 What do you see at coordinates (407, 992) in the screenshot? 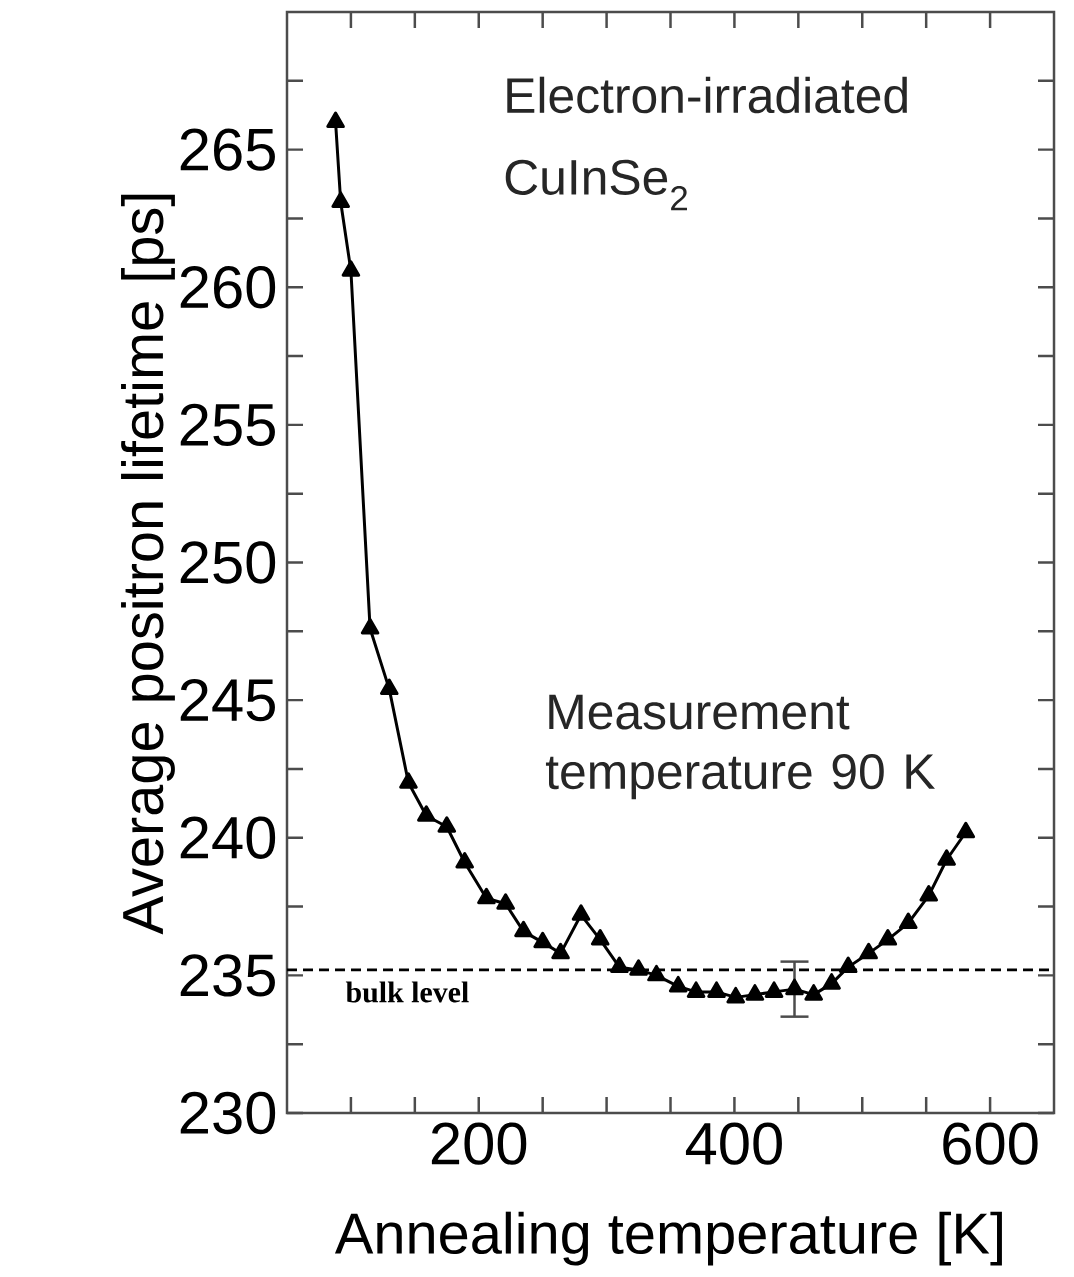
I see `ref-line-label: bulk level` at bounding box center [407, 992].